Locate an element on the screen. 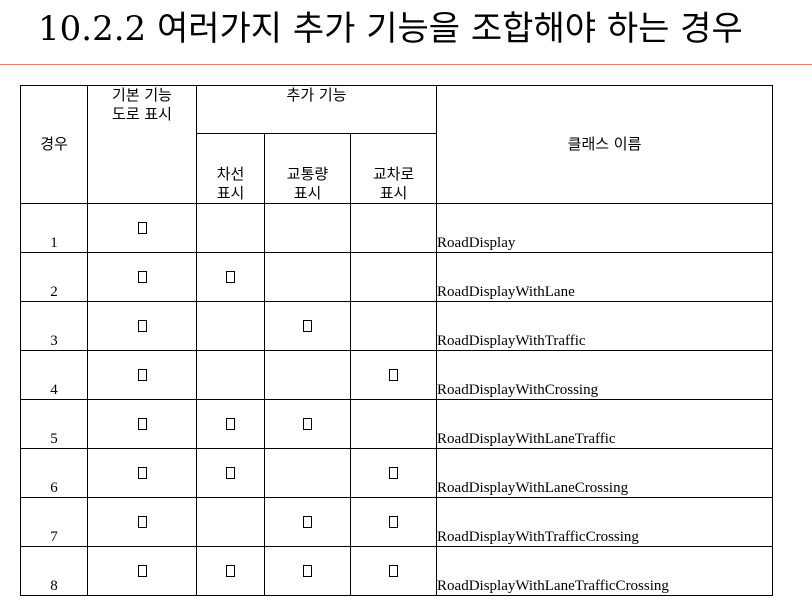  case-number: 4 is located at coordinates (54, 375).